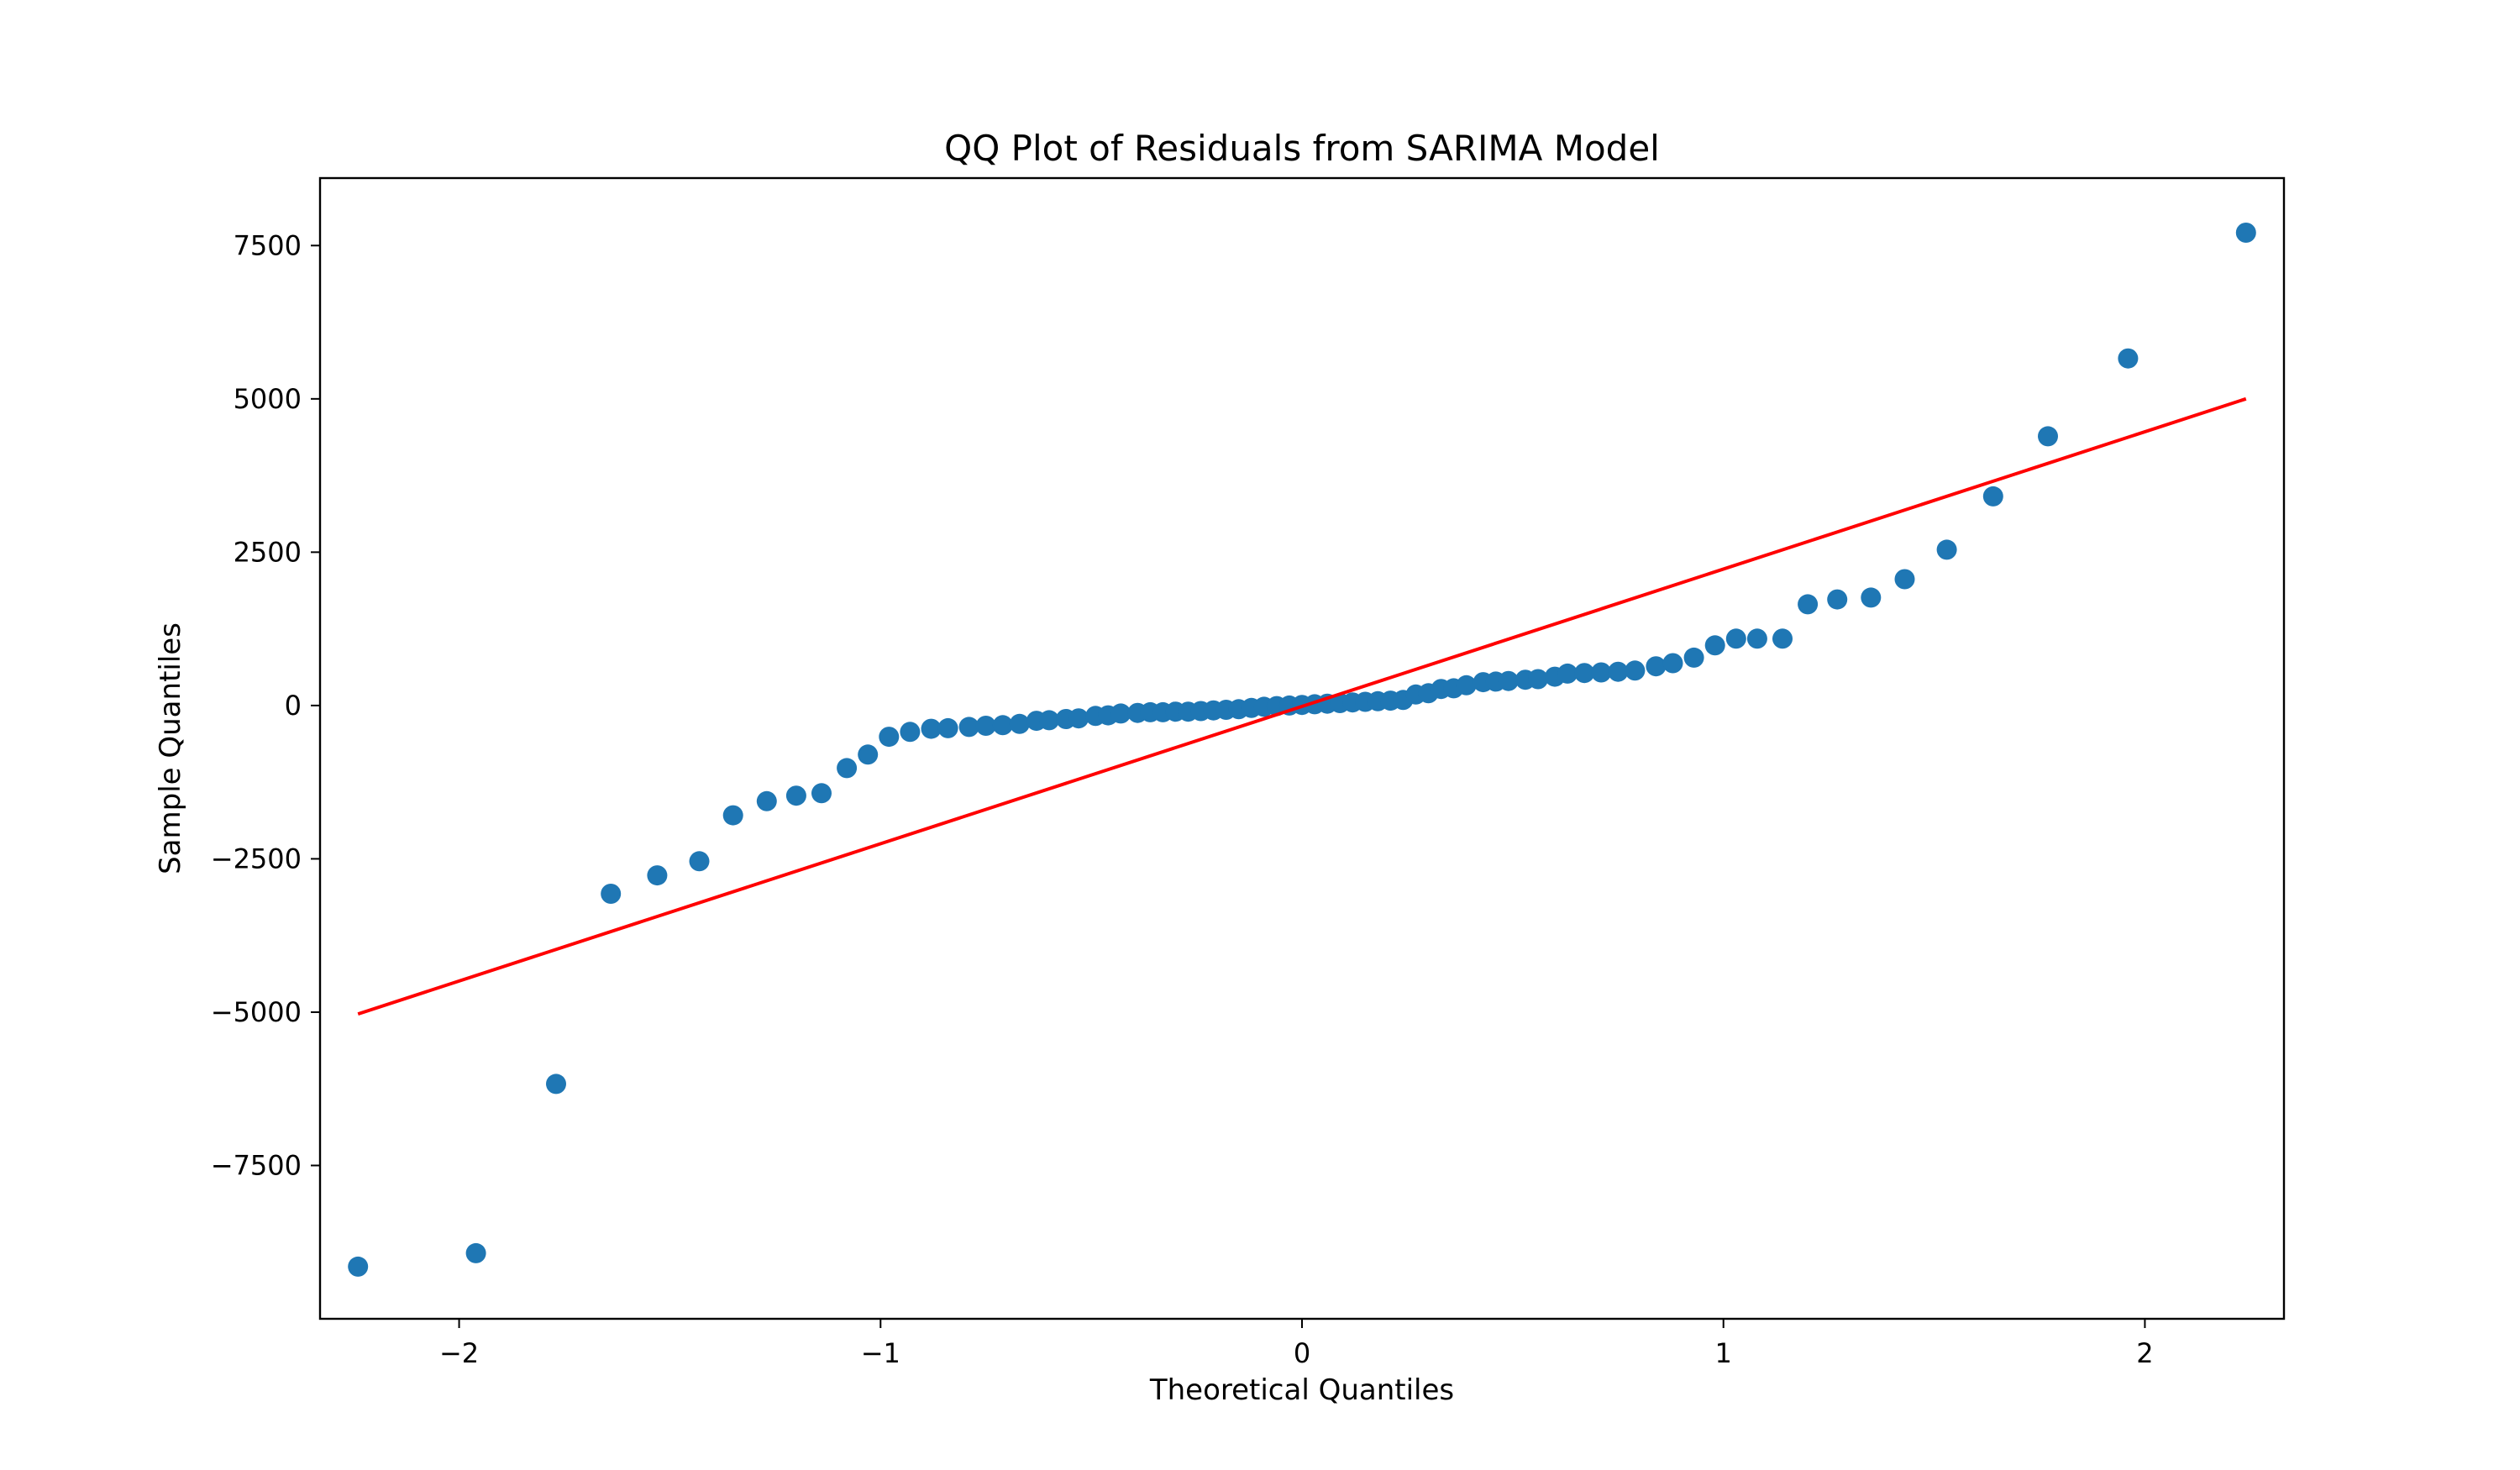 The image size is (2520, 1470). What do you see at coordinates (268, 399) in the screenshot?
I see `y-tick-label: 5000` at bounding box center [268, 399].